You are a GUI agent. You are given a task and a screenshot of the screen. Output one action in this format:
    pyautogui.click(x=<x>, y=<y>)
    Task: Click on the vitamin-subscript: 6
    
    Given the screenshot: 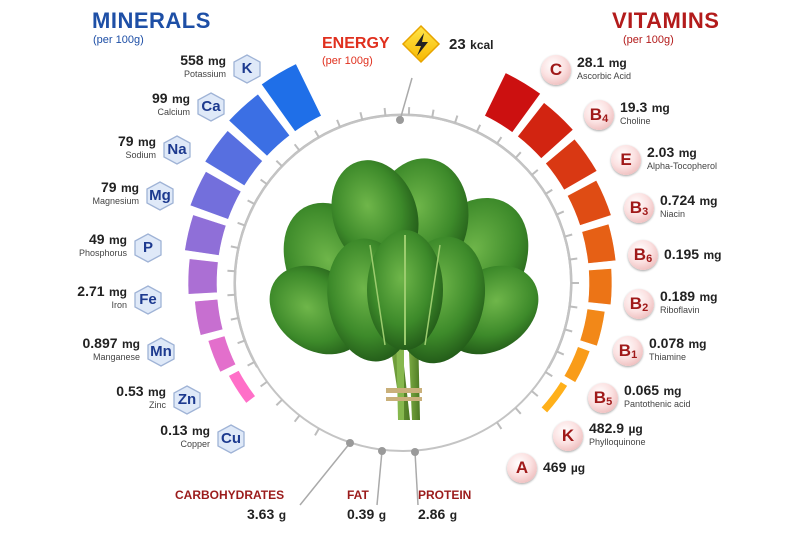 What is the action you would take?
    pyautogui.click(x=649, y=259)
    